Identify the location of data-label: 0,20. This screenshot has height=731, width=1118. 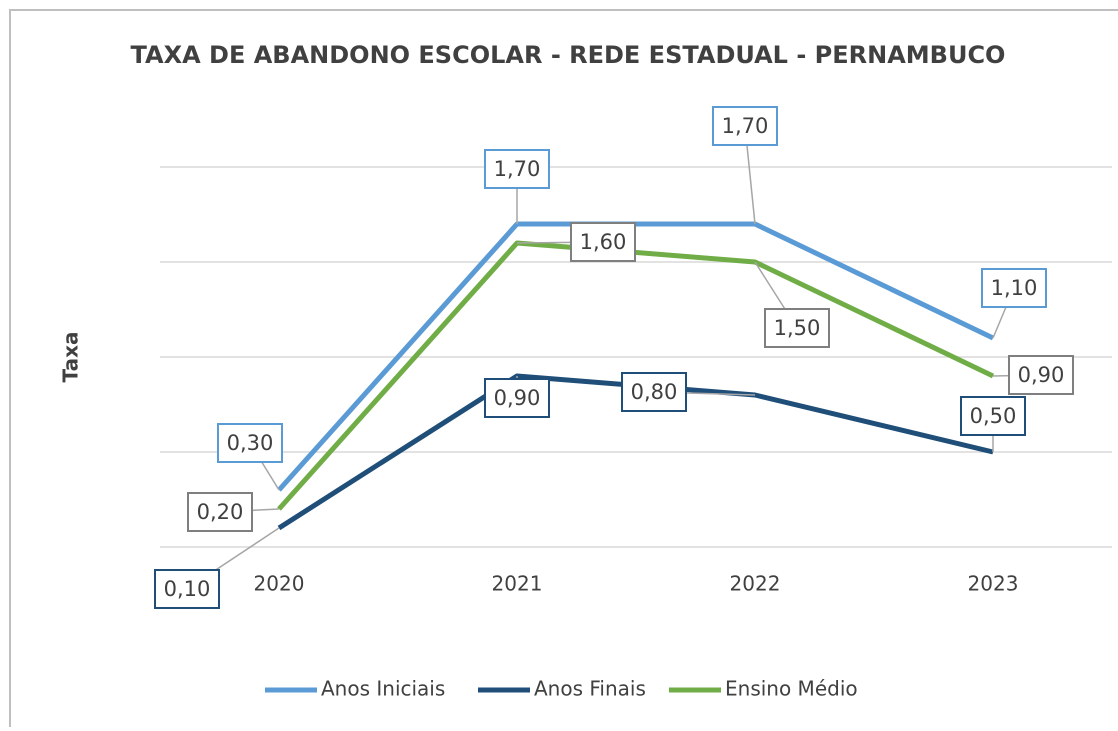
(220, 512).